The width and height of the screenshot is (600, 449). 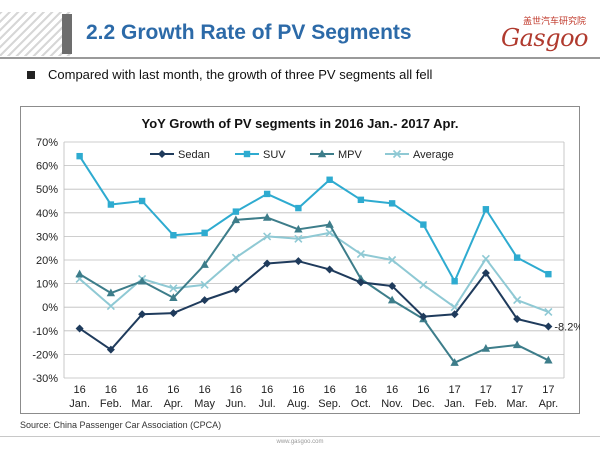 What do you see at coordinates (300, 442) in the screenshot?
I see `footer-url: www.gasgoo.com` at bounding box center [300, 442].